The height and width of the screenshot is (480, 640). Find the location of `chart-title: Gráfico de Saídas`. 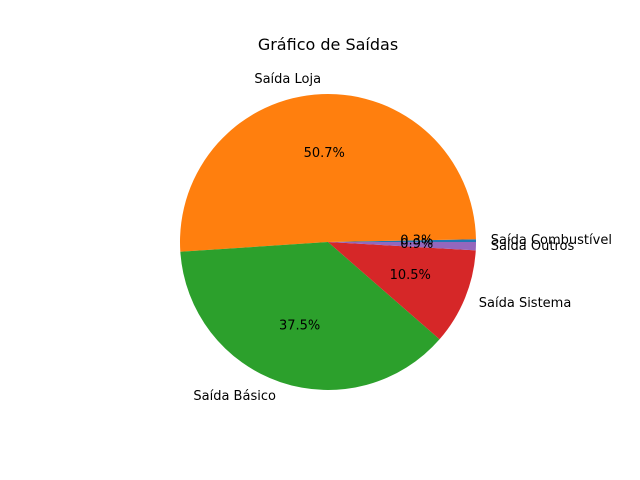

chart-title: Gráfico de Saídas is located at coordinates (328, 44).